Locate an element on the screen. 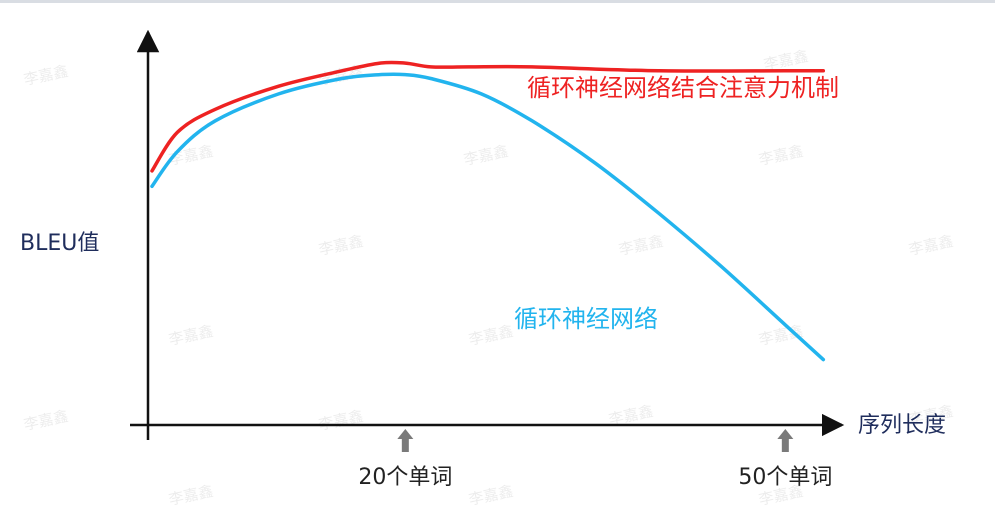 The width and height of the screenshot is (995, 507). x-tick-layer: 20个单词 50个单词 is located at coordinates (595, 459).